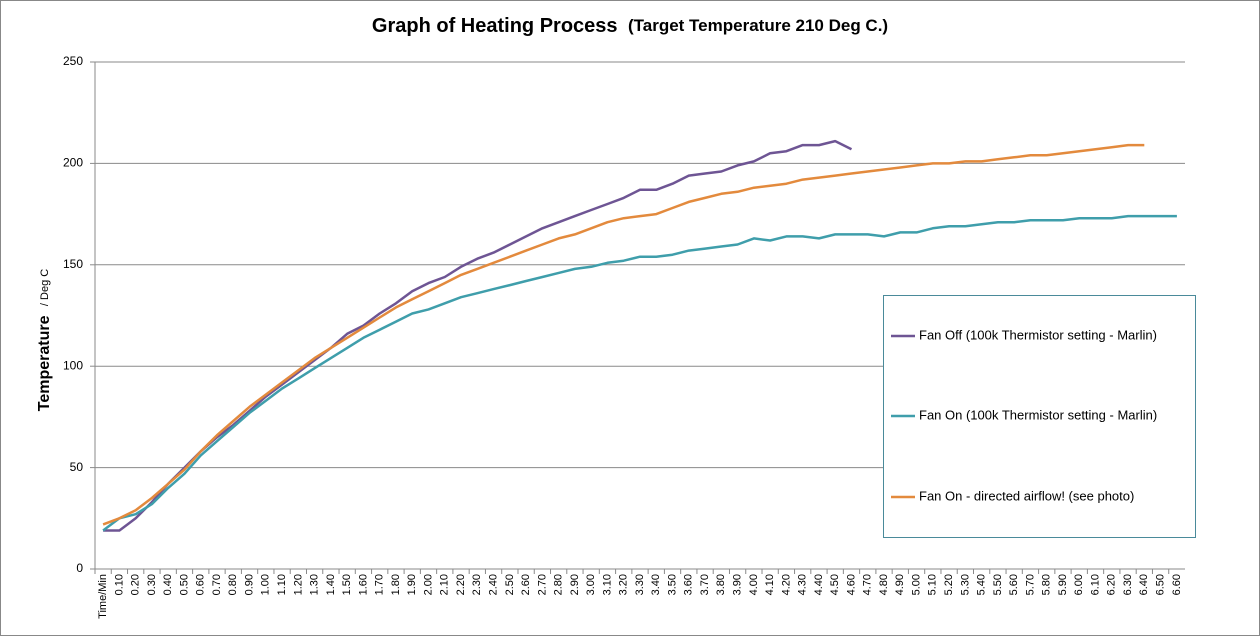 The width and height of the screenshot is (1260, 636). I want to click on x-tick-label: 2.60, so click(526, 584).